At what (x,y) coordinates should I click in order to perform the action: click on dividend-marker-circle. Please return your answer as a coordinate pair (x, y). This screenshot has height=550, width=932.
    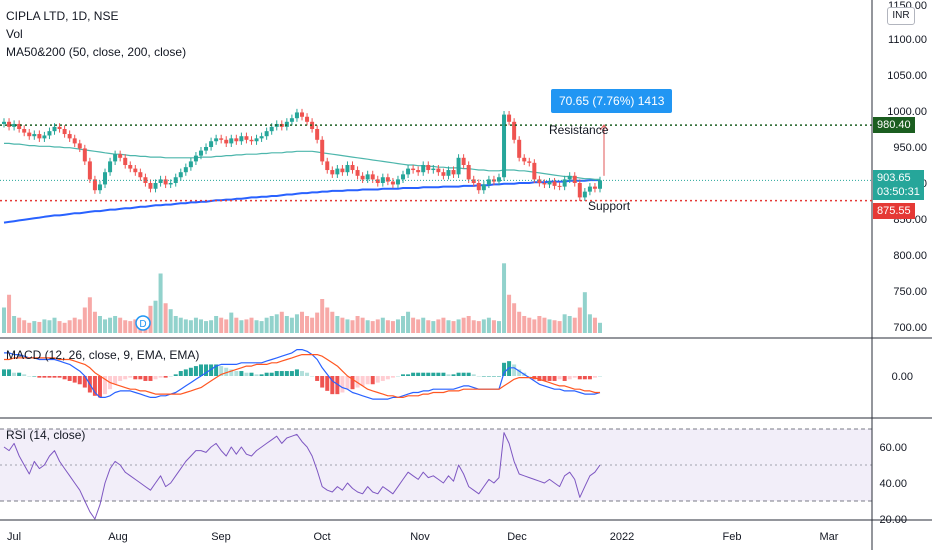
    Looking at the image, I should click on (143, 323).